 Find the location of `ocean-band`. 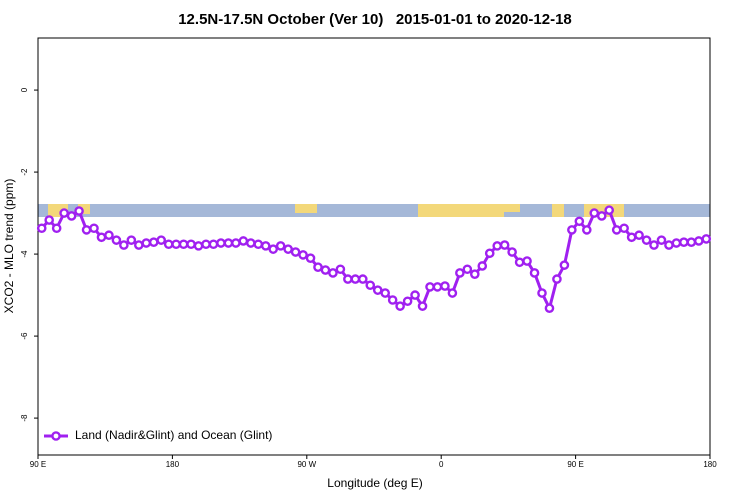

ocean-band is located at coordinates (374, 210).